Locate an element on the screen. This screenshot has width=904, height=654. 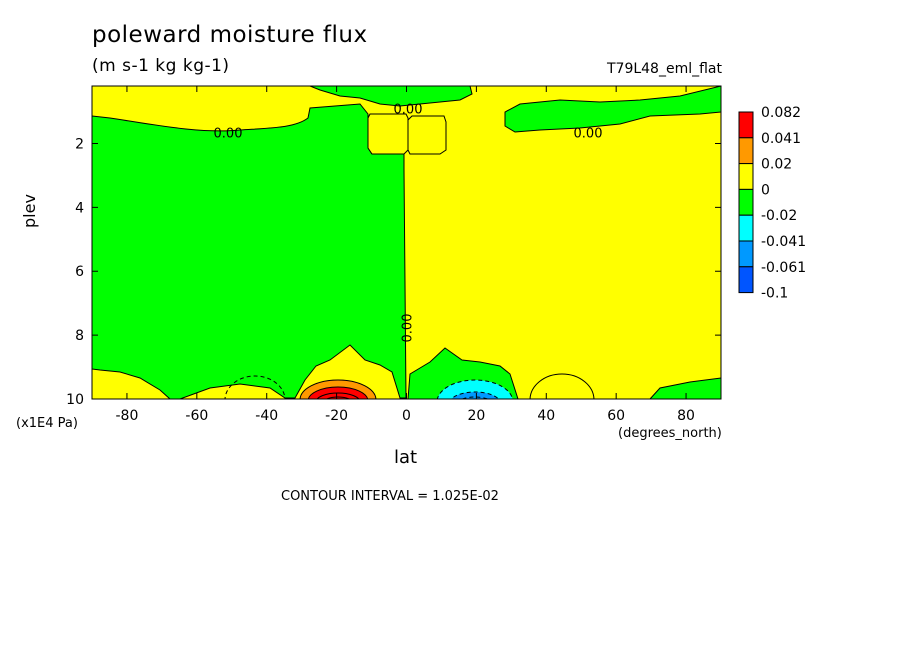
y-axis-units: (x1E4 Pa) is located at coordinates (47, 423).